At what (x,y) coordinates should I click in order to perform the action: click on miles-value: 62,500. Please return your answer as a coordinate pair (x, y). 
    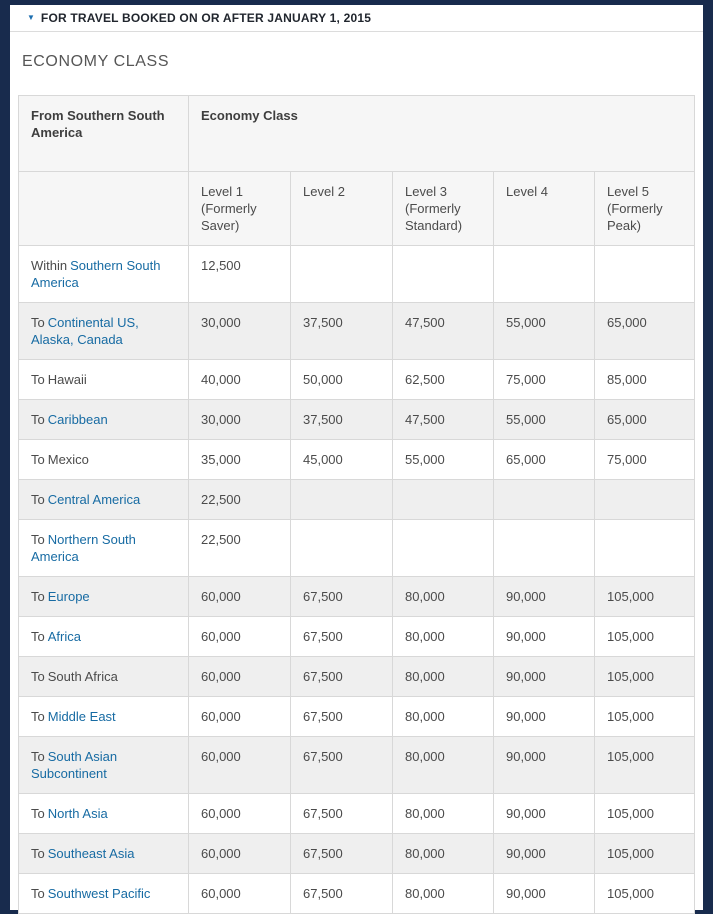
    Looking at the image, I should click on (443, 379).